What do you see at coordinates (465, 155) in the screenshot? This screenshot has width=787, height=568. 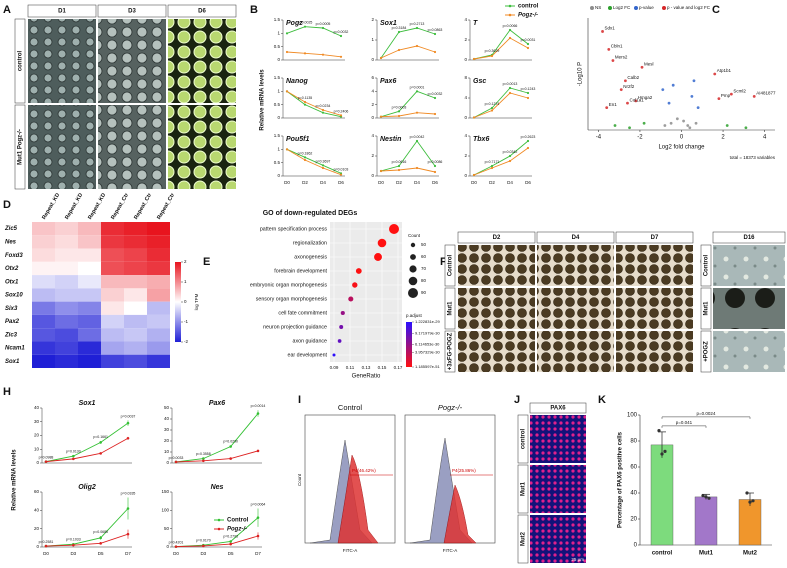 I see `y-tick-label: 2` at bounding box center [465, 155].